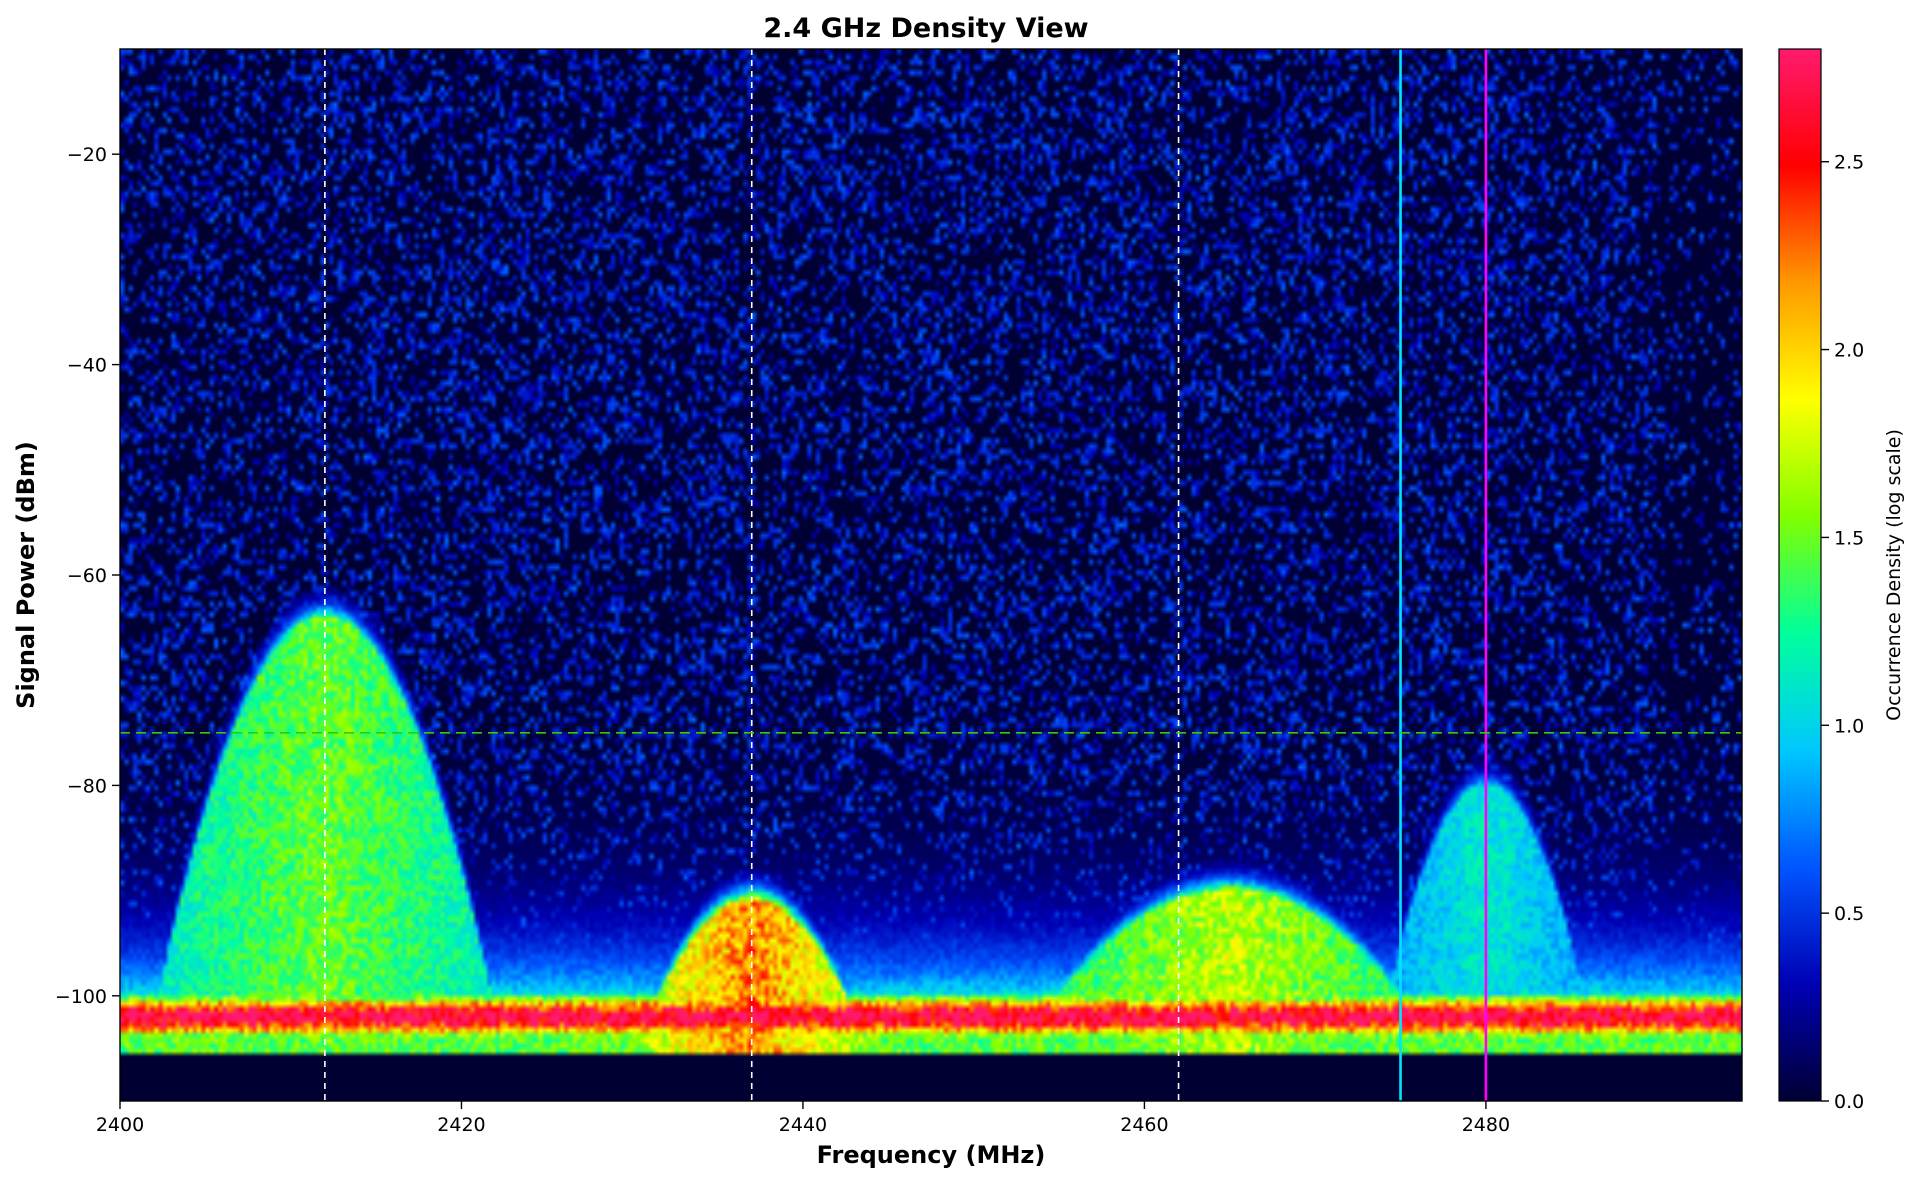 Image resolution: width=1918 pixels, height=1184 pixels. I want to click on colorbar-tick-label: 0.0, so click(1849, 1102).